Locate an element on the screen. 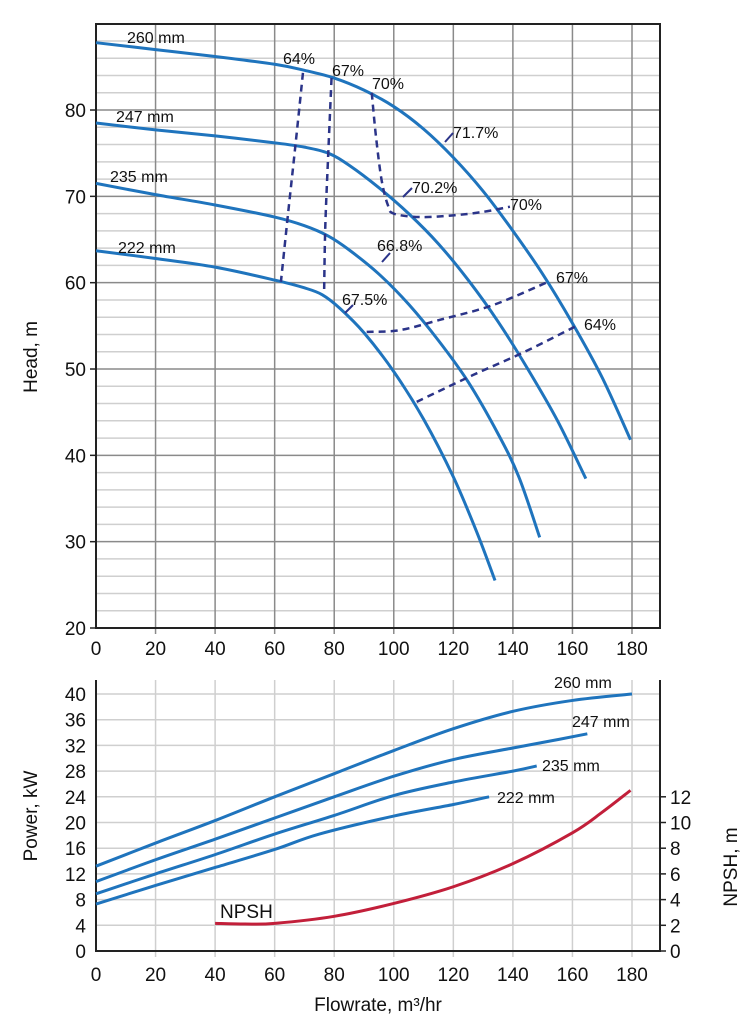 This screenshot has width=750, height=1023. power-curve-label: 235 mm is located at coordinates (571, 766).